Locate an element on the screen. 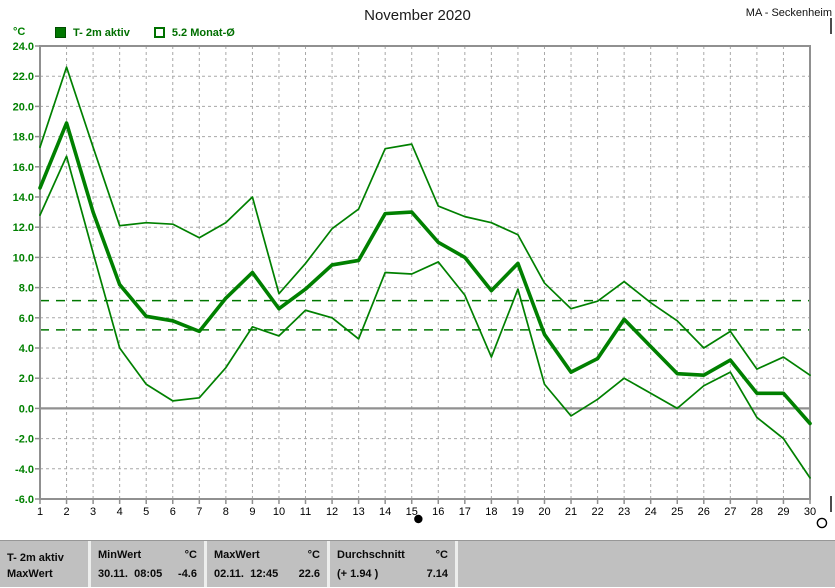 The width and height of the screenshot is (835, 588). y-tick-label: -2.0 is located at coordinates (24, 440).